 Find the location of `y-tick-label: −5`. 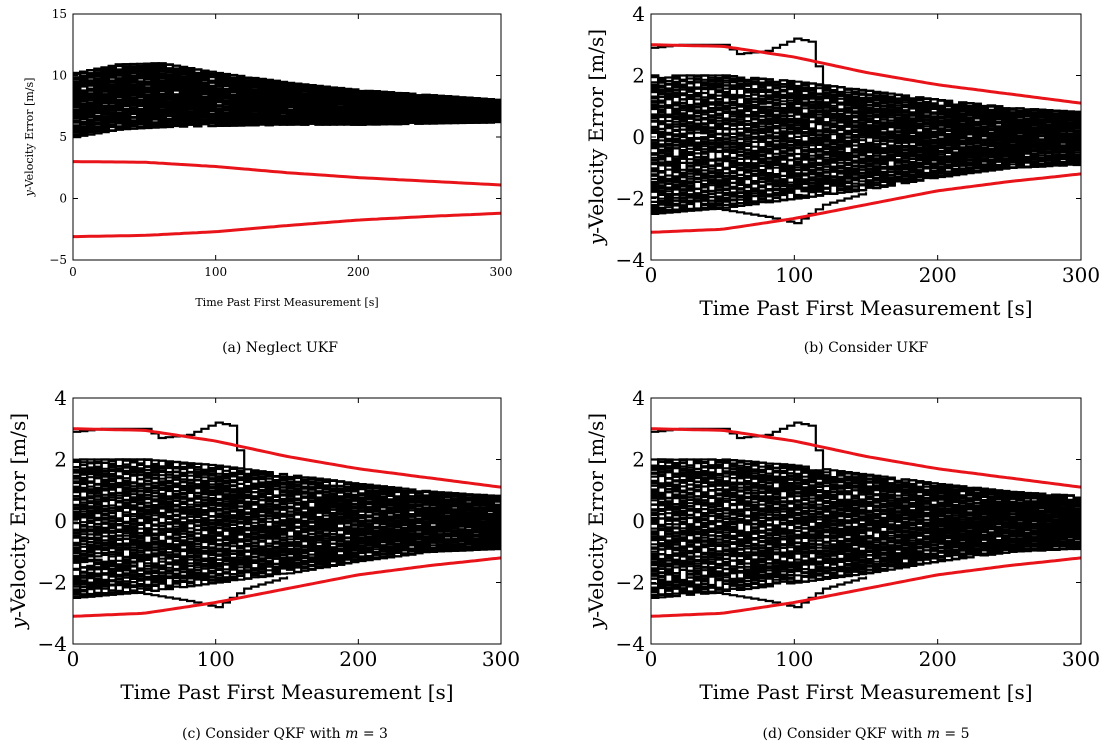

y-tick-label: −5 is located at coordinates (58, 260).